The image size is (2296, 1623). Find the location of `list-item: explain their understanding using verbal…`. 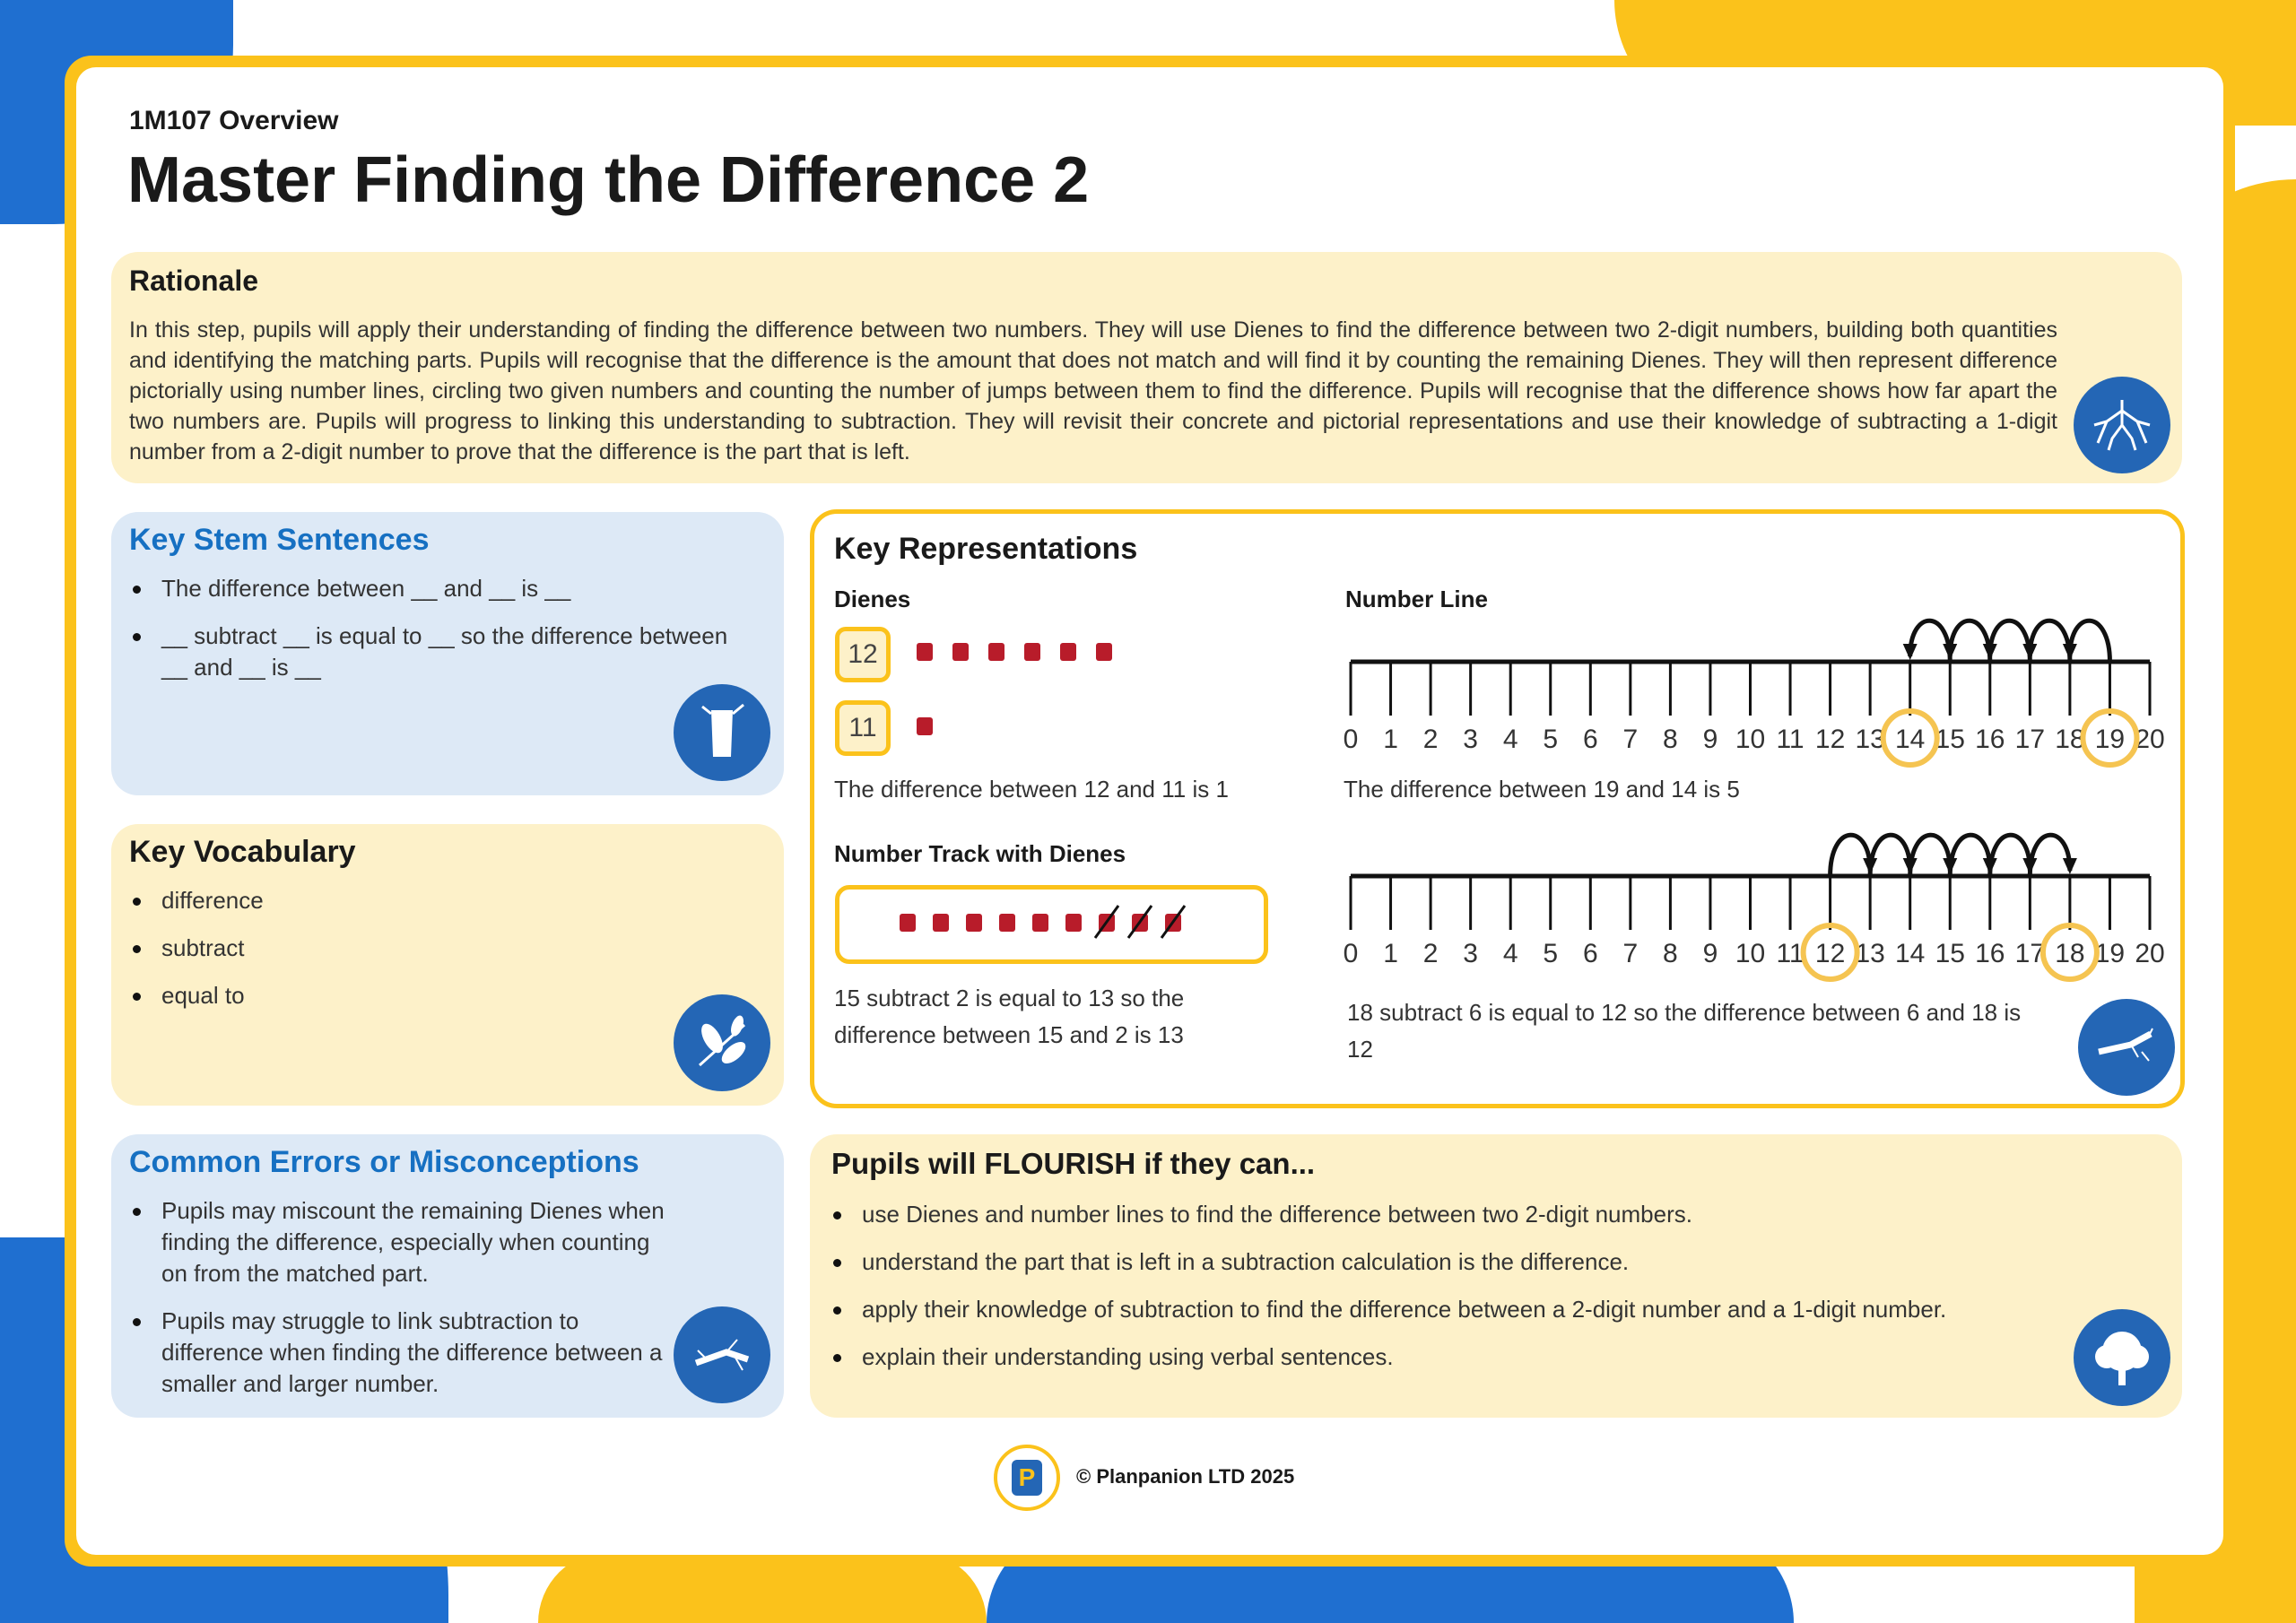

list-item: explain their understanding using verbal… is located at coordinates (1457, 1357).